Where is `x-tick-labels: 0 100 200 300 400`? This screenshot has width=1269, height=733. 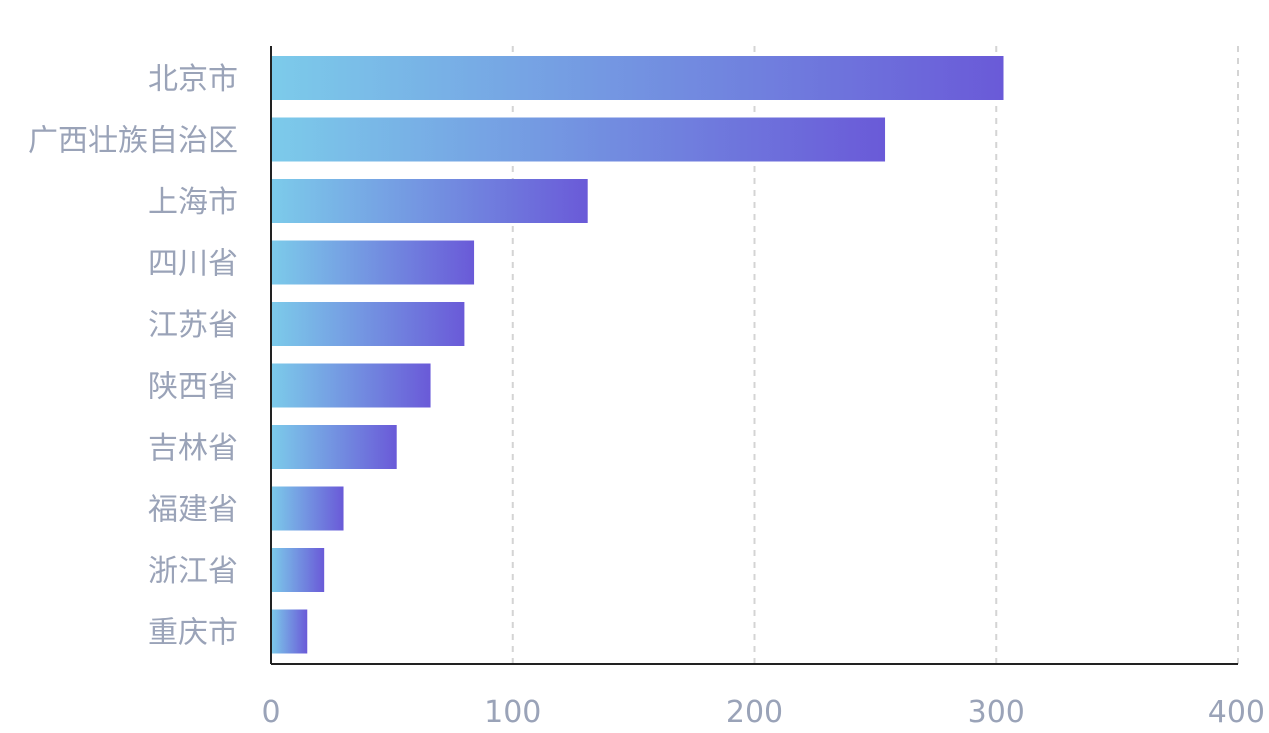 x-tick-labels: 0 100 200 300 400 is located at coordinates (763, 712).